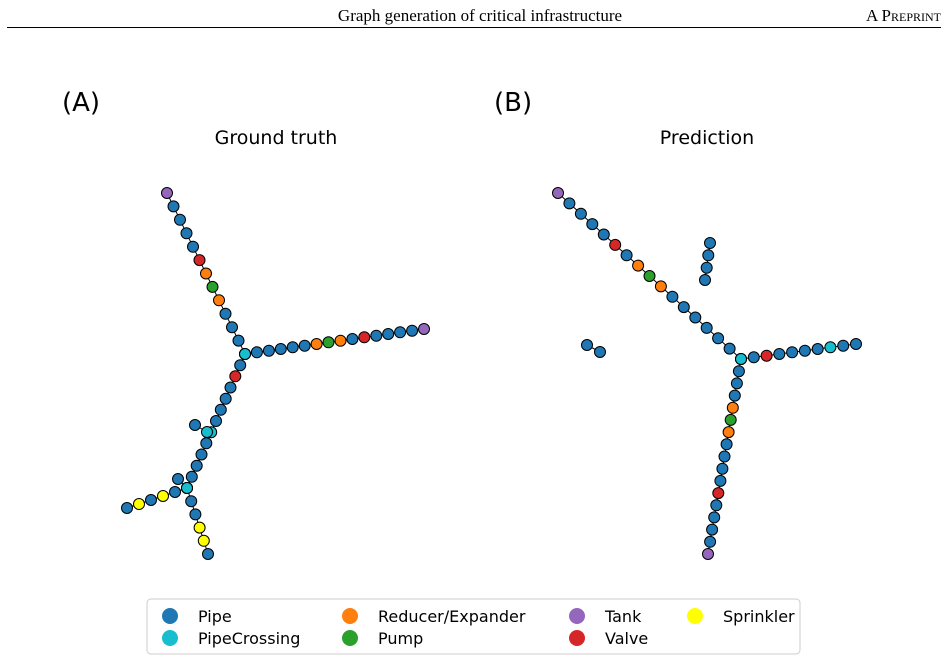 The image size is (948, 661). What do you see at coordinates (170, 616) in the screenshot?
I see `legend-marker-pipe` at bounding box center [170, 616].